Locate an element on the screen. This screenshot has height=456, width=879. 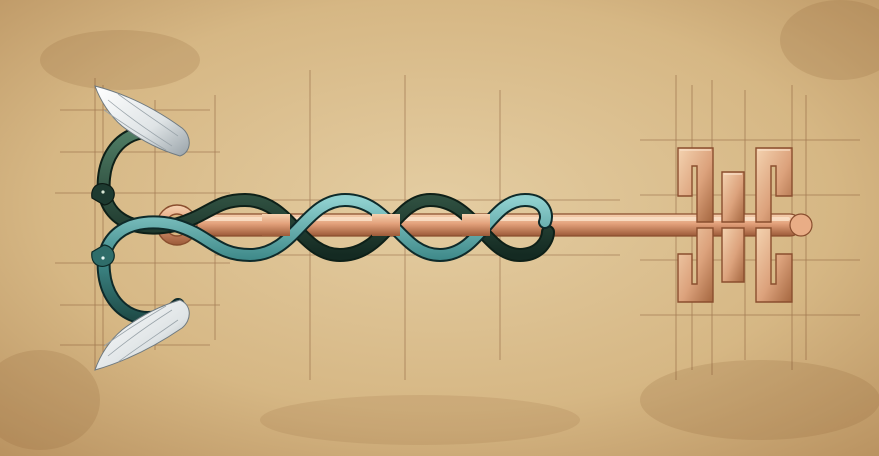
serpent-head-upper is located at coordinates (103, 194).